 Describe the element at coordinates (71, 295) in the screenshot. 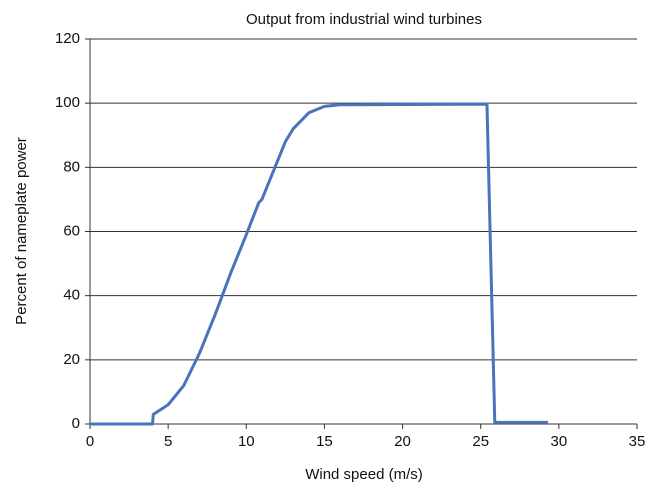

I see `y-tick-label: 40` at that location.